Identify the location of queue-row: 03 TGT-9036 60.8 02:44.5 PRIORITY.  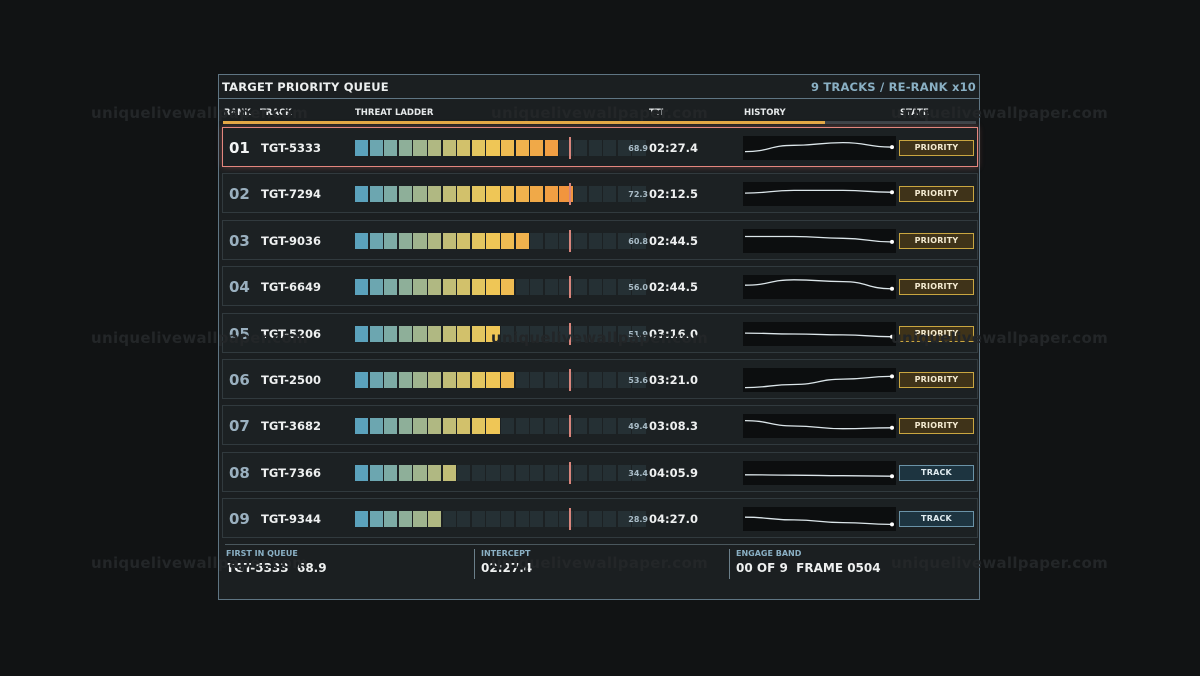
(600, 239).